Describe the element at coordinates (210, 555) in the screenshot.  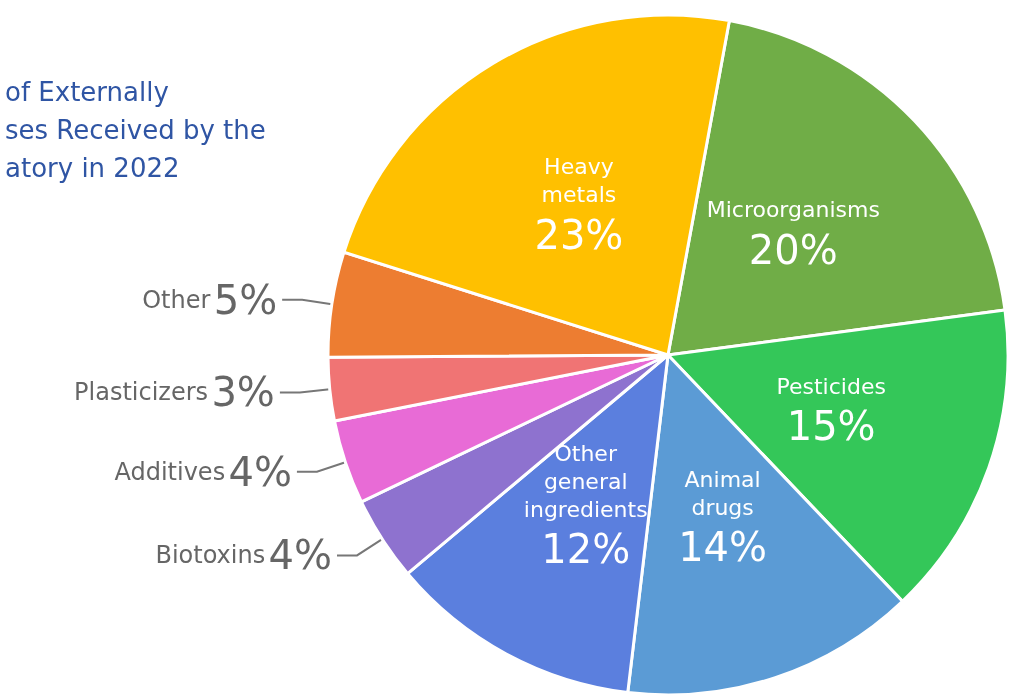
I see `slice-label: Biotoxins` at that location.